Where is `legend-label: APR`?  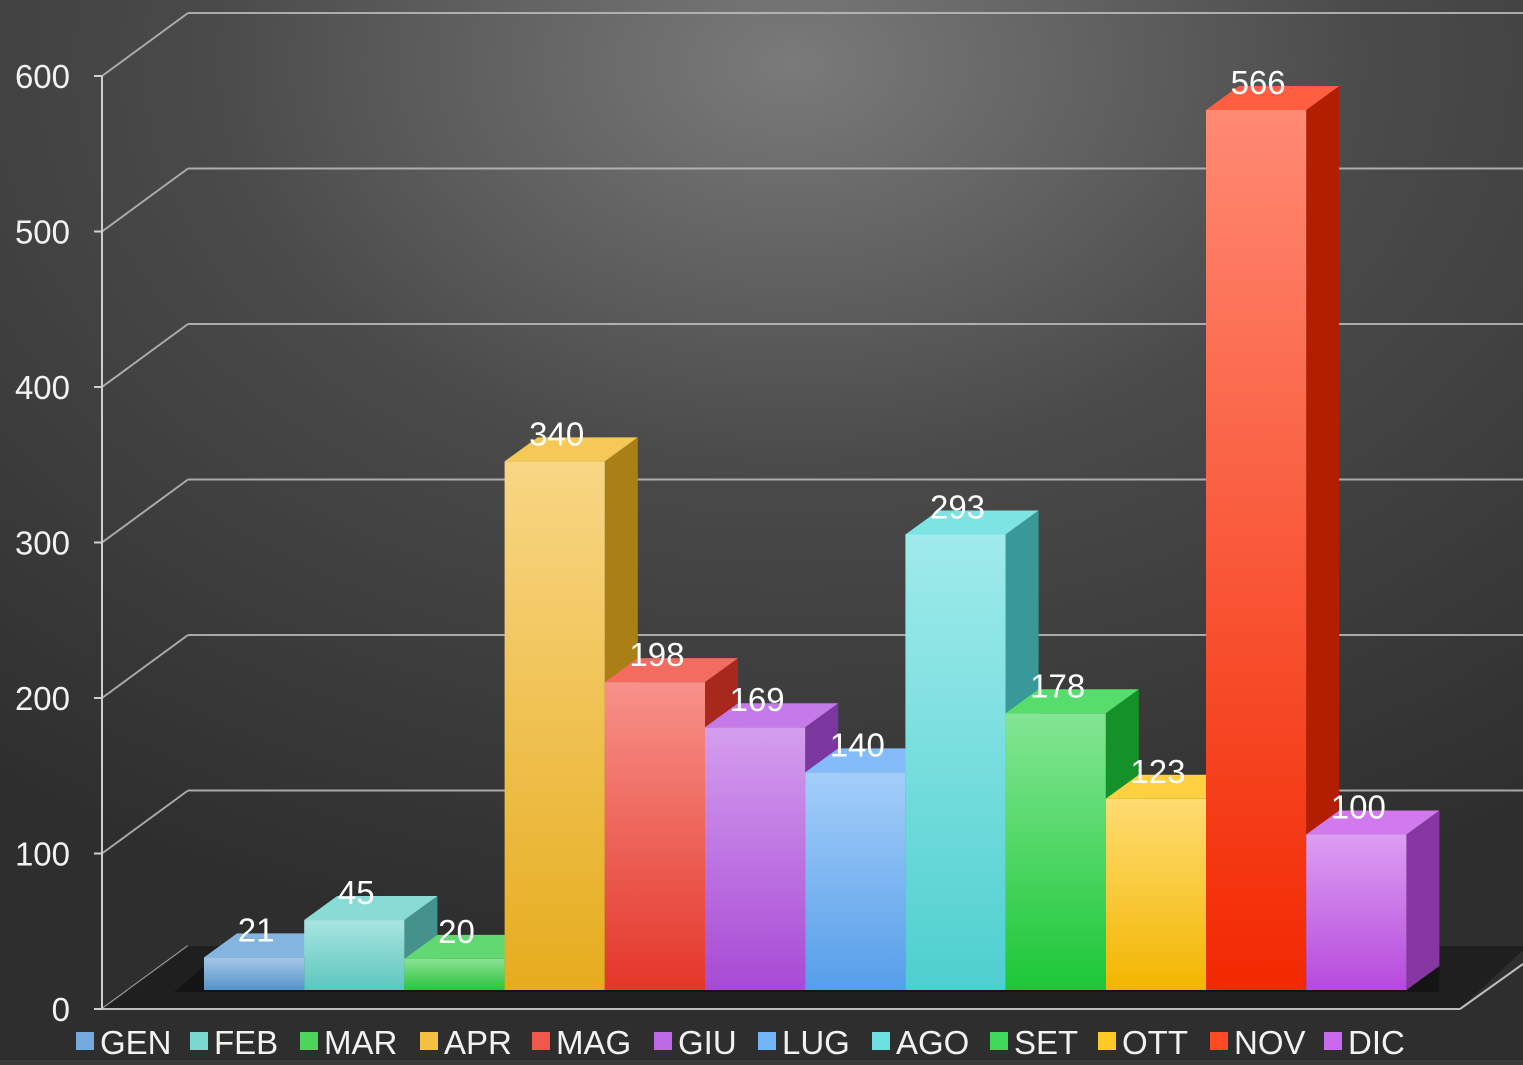
legend-label: APR is located at coordinates (478, 1042).